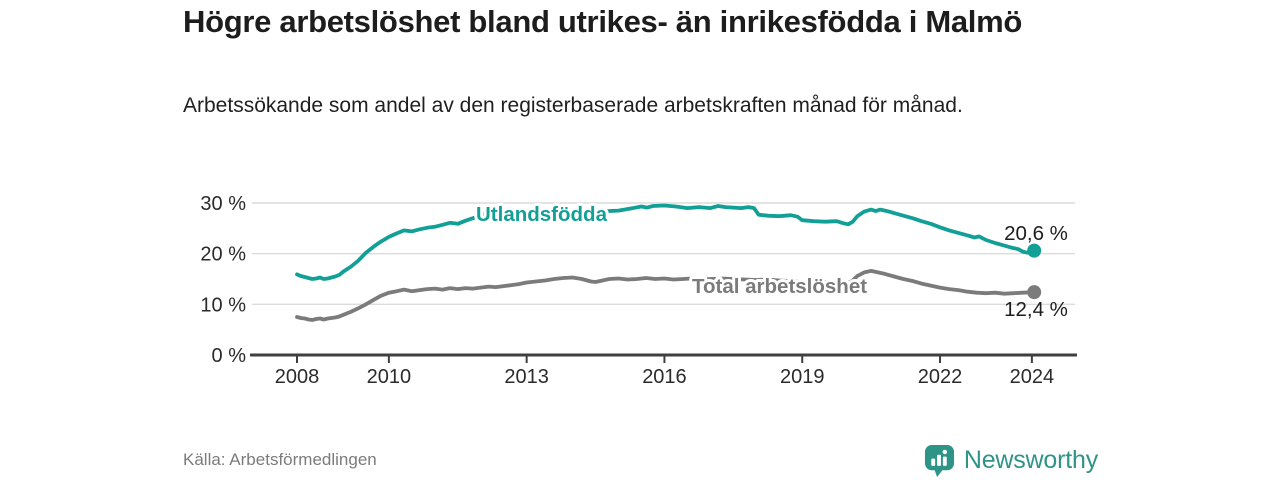 The width and height of the screenshot is (1280, 480). I want to click on newsworthy-wordmark: Newsworthy, so click(1030, 460).